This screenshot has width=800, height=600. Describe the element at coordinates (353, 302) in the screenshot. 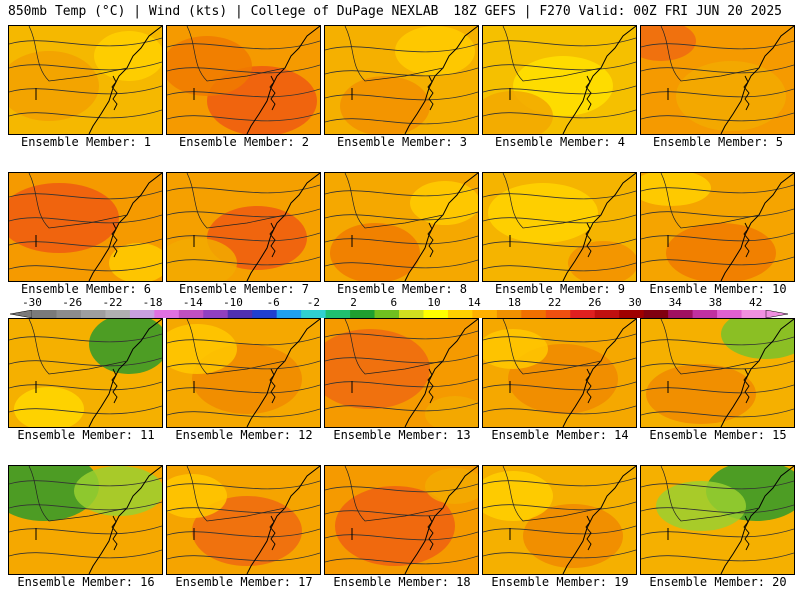

I see `colorbar-tick-label: 2` at that location.